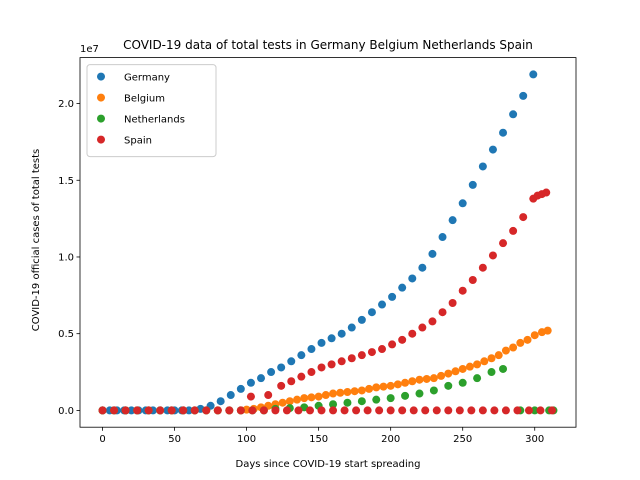  Describe the element at coordinates (138, 141) in the screenshot. I see `legend-label: Spain` at that location.